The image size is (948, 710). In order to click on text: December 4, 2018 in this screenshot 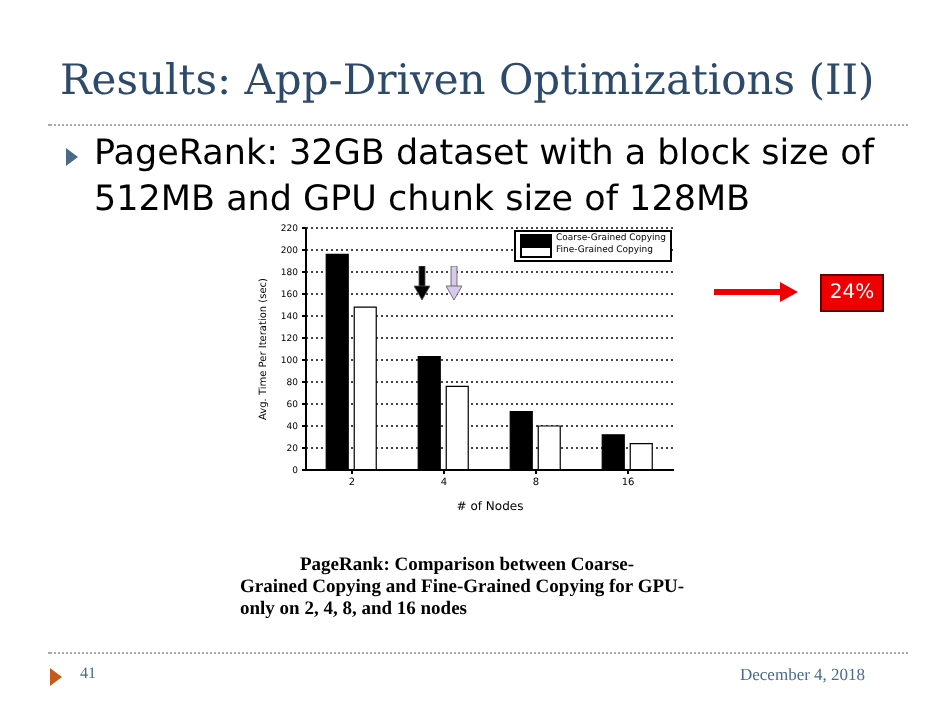, I will do `click(803, 674)`.